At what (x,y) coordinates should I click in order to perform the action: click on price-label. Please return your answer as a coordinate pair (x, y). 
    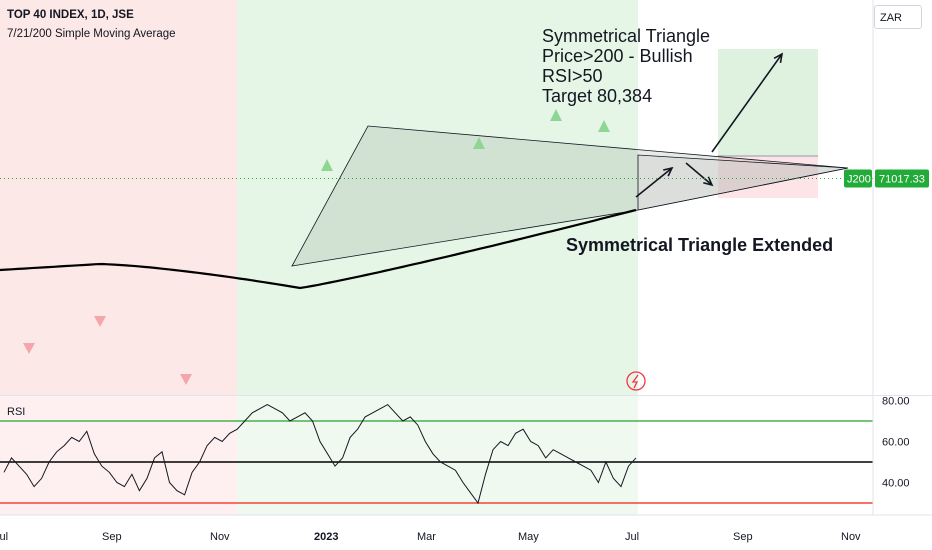
    Looking at the image, I should click on (902, 178).